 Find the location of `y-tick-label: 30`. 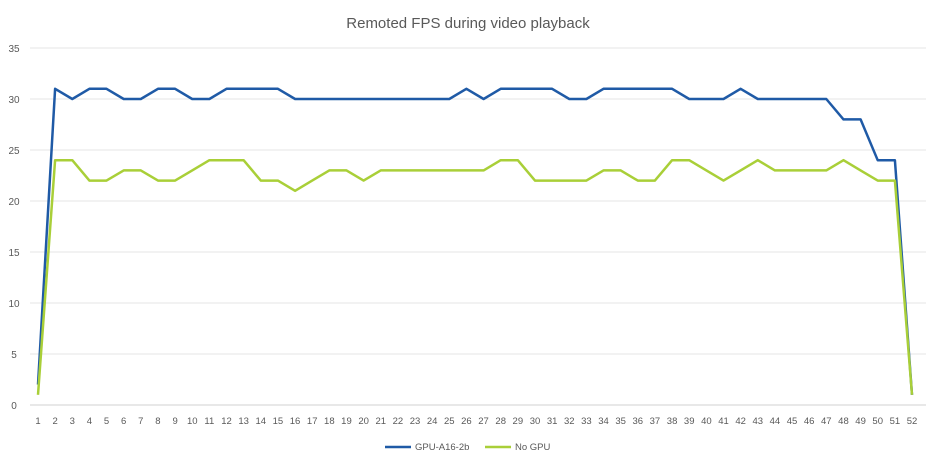

y-tick-label: 30 is located at coordinates (14, 100).